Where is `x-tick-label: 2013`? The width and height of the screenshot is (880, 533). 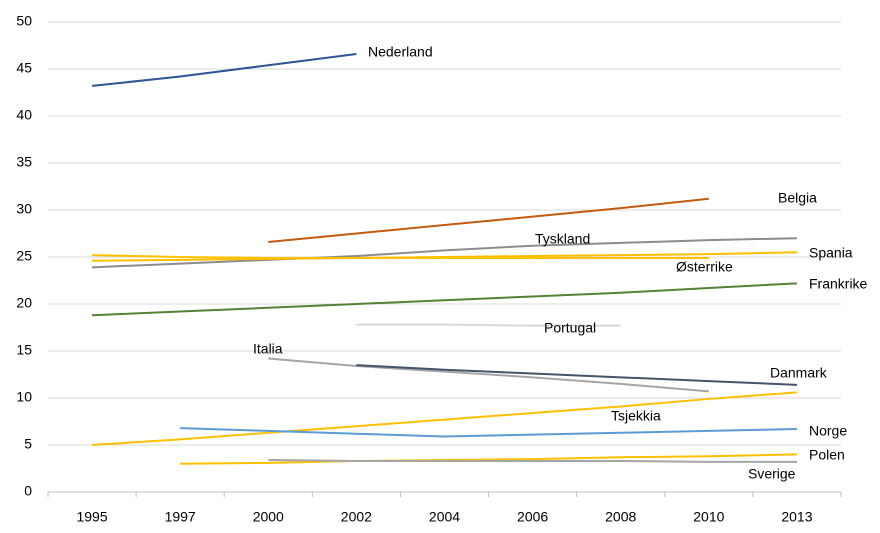 x-tick-label: 2013 is located at coordinates (796, 517).